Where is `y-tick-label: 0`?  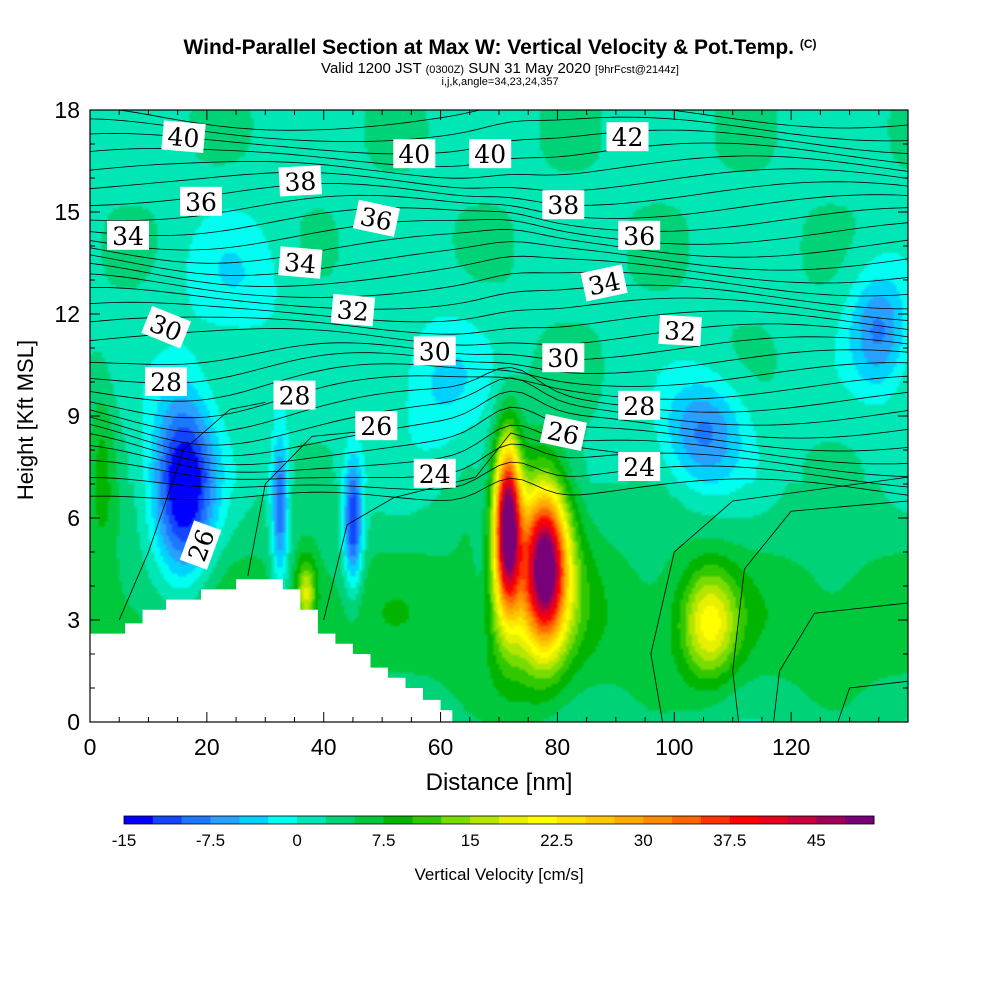
y-tick-label: 0 is located at coordinates (73, 722).